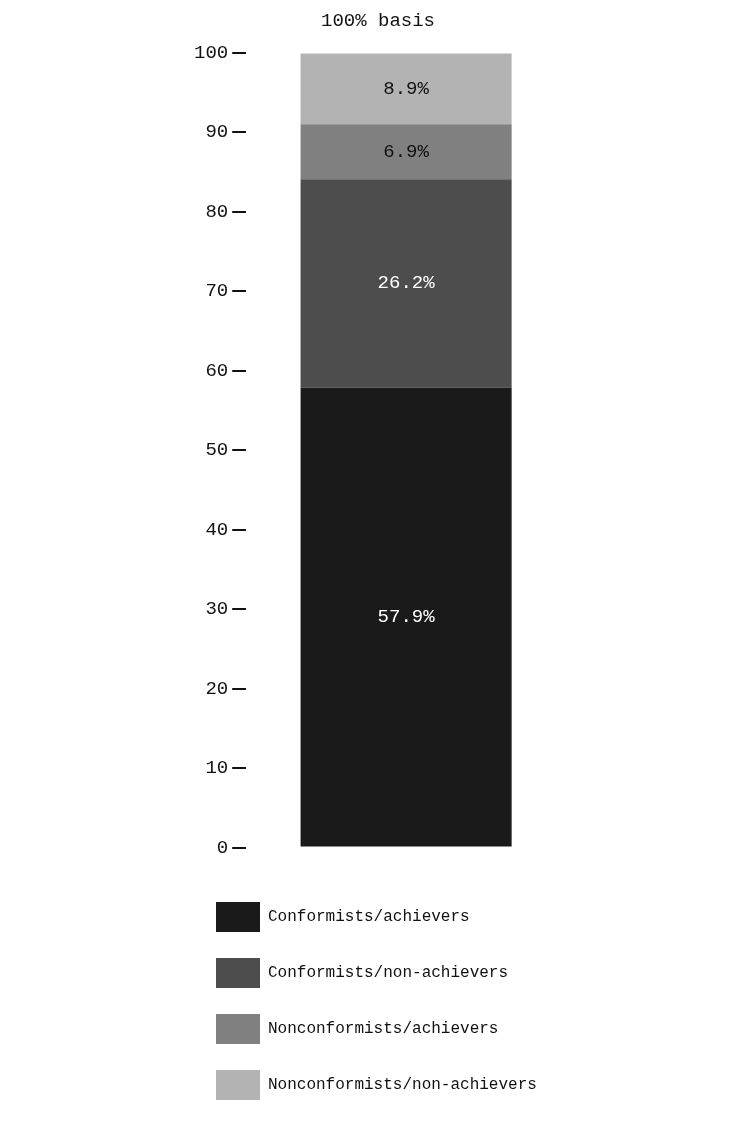 The image size is (756, 1130). I want to click on chart-title: 100% basis, so click(378, 21).